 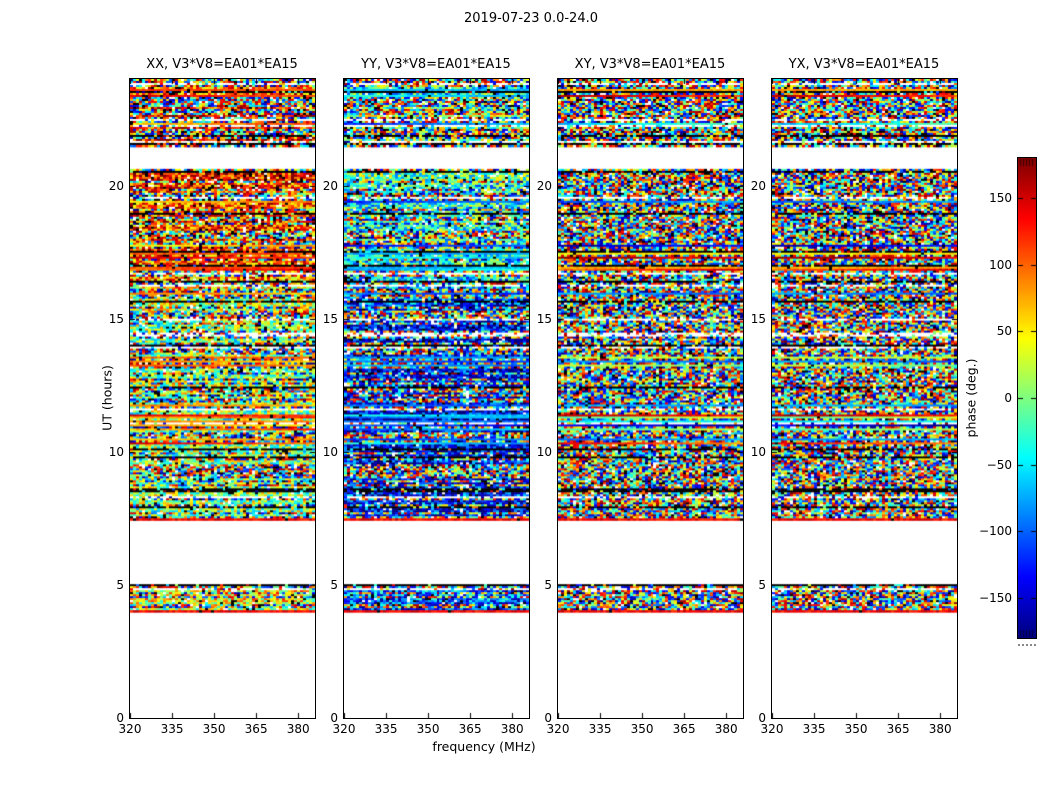 What do you see at coordinates (484, 746) in the screenshot?
I see `x-axis-label: frequency (MHz)` at bounding box center [484, 746].